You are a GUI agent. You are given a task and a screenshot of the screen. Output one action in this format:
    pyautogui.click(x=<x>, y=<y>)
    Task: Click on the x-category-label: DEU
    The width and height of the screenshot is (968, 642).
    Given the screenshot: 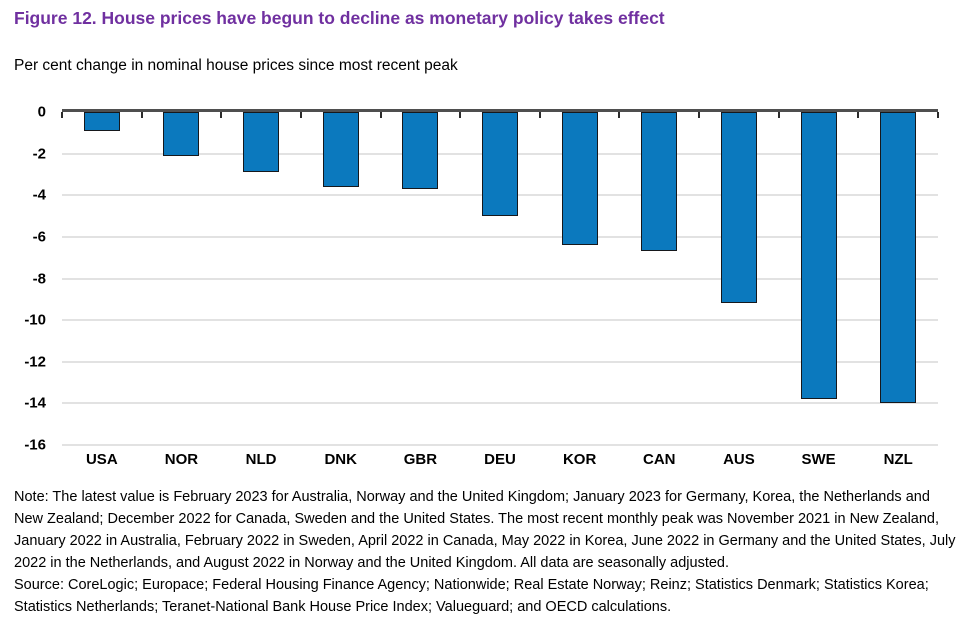 What is the action you would take?
    pyautogui.click(x=500, y=459)
    